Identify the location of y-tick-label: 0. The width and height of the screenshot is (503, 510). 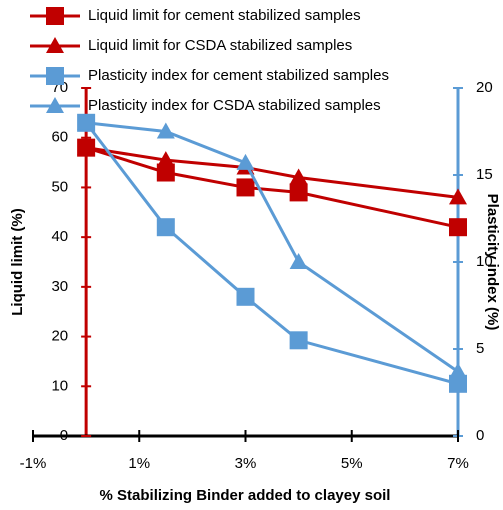
(64, 435).